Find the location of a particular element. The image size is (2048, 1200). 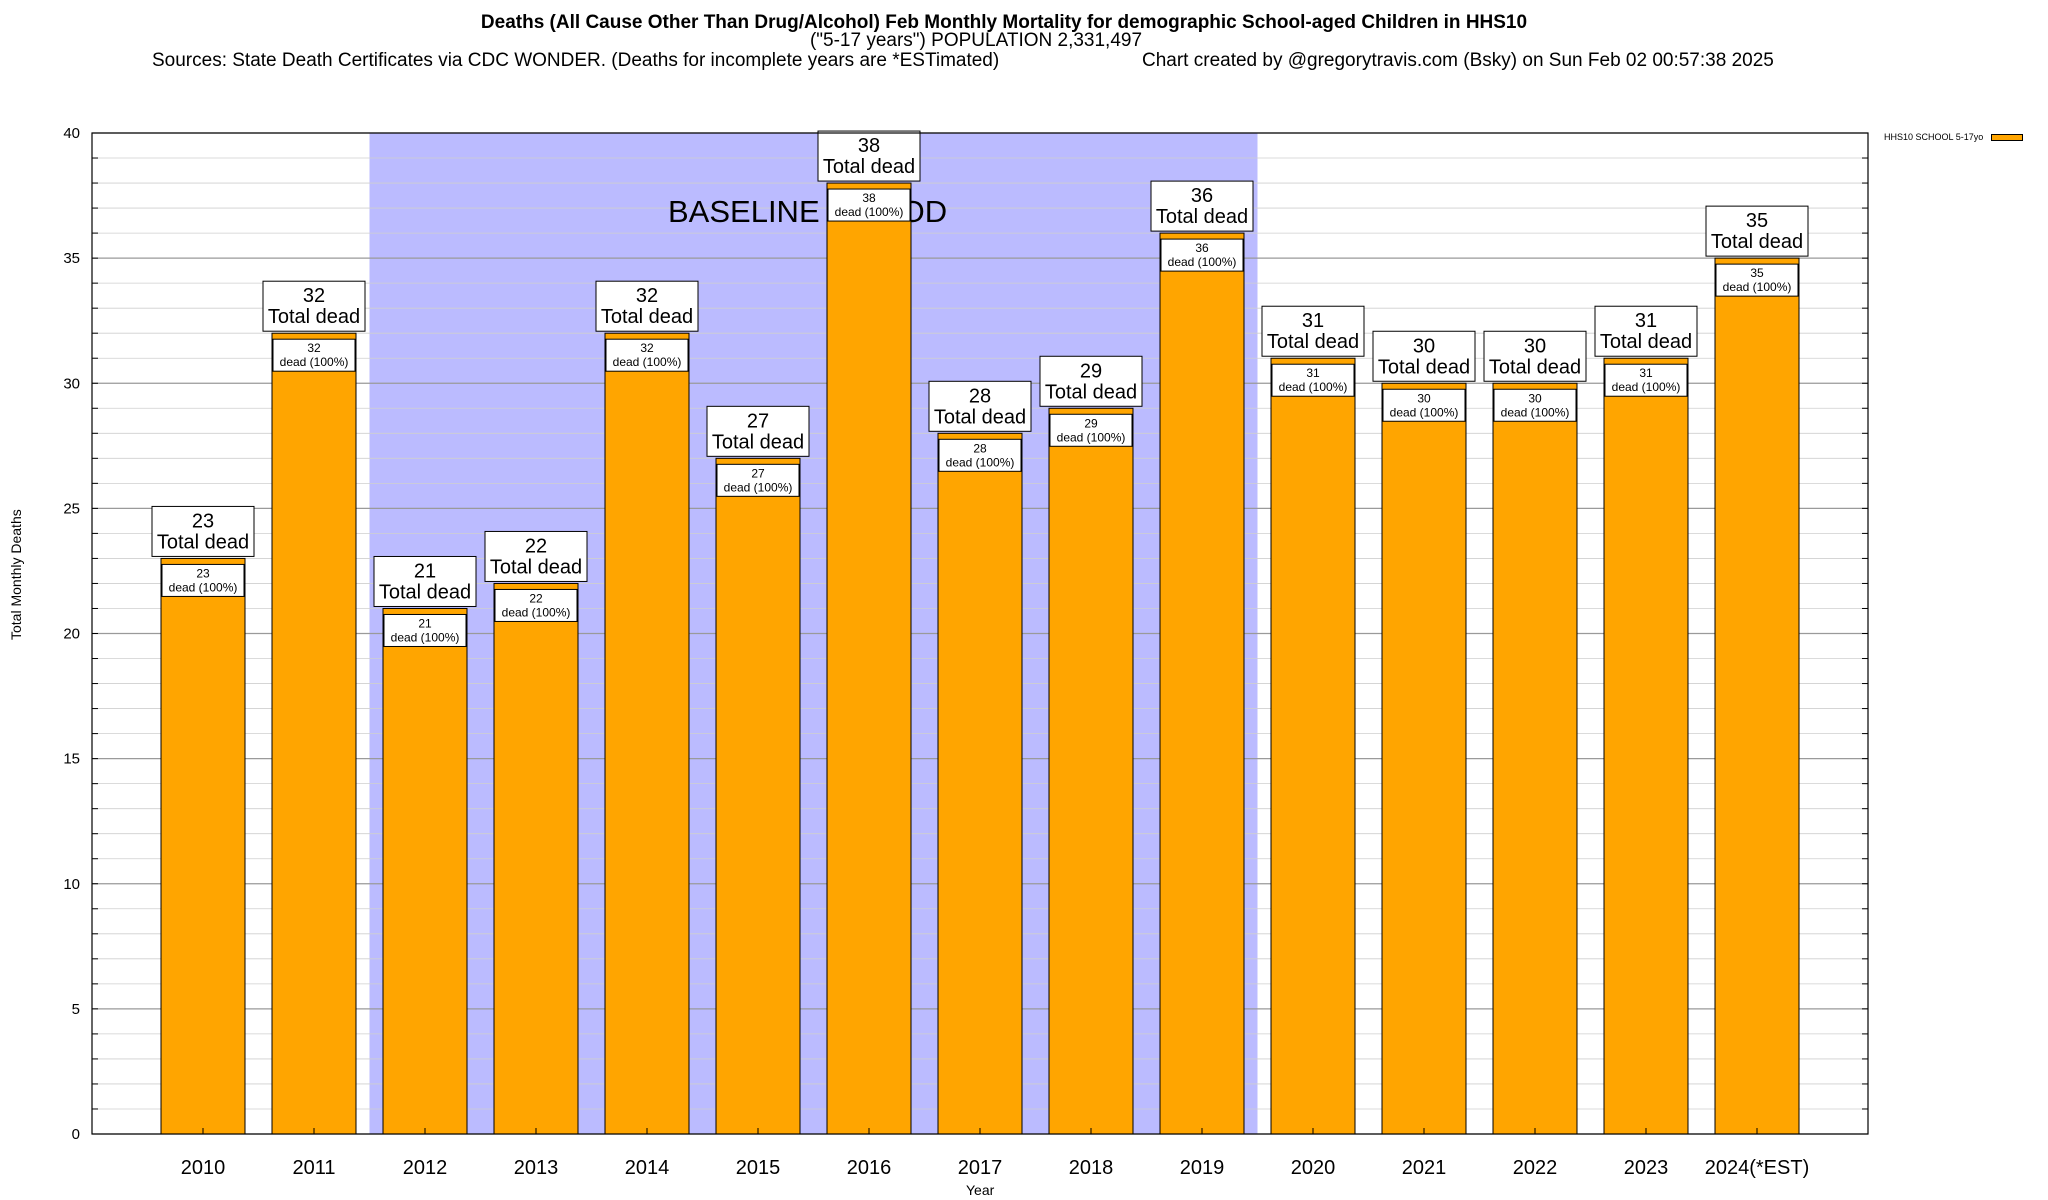

bar-inner-value-label: 35 is located at coordinates (1757, 273).